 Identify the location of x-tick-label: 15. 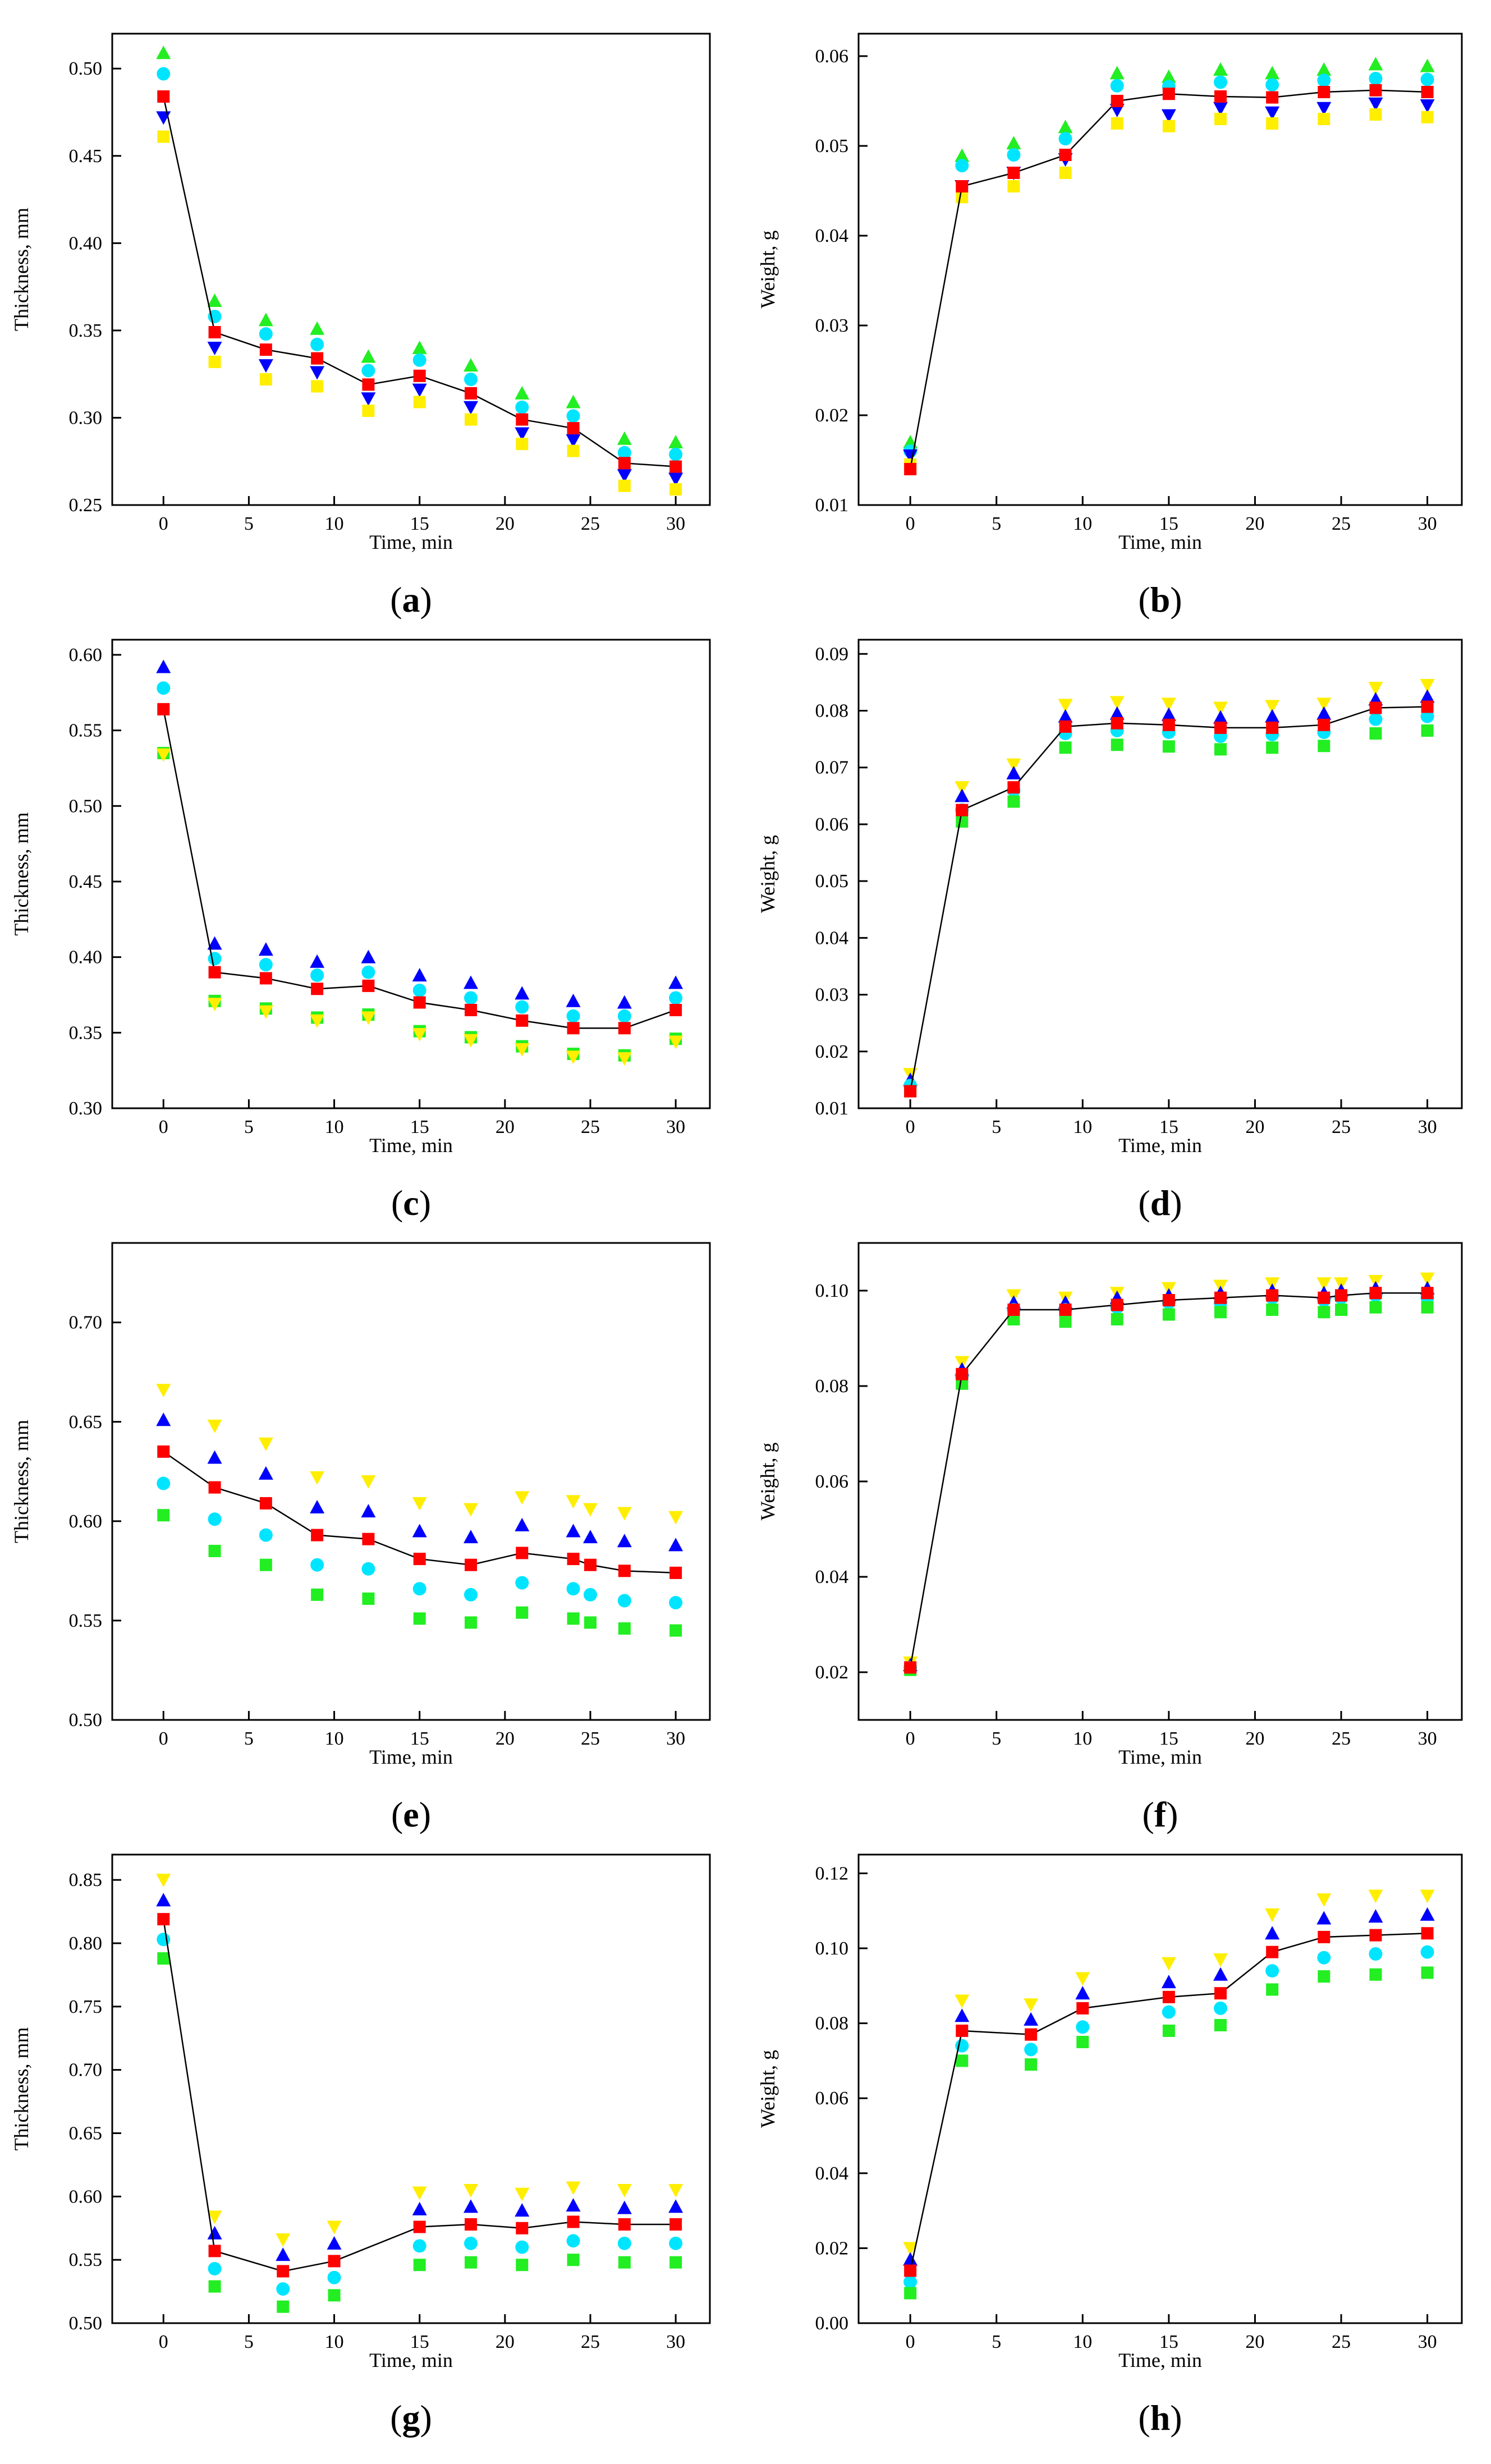
(419, 1127).